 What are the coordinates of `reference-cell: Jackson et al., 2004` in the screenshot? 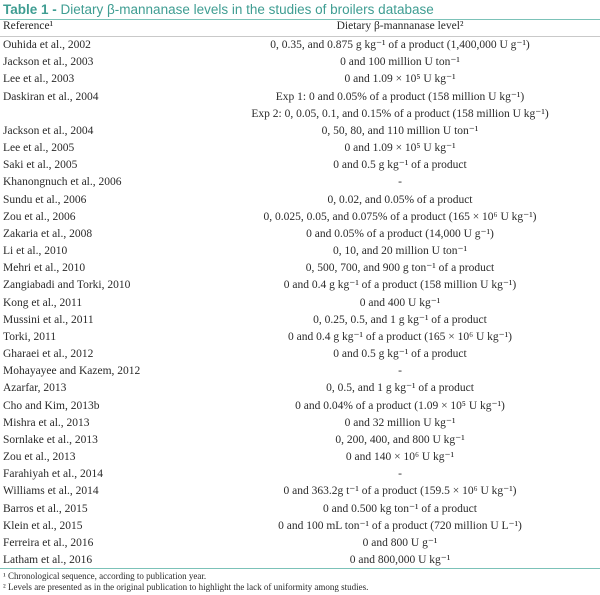 It's located at (48, 130).